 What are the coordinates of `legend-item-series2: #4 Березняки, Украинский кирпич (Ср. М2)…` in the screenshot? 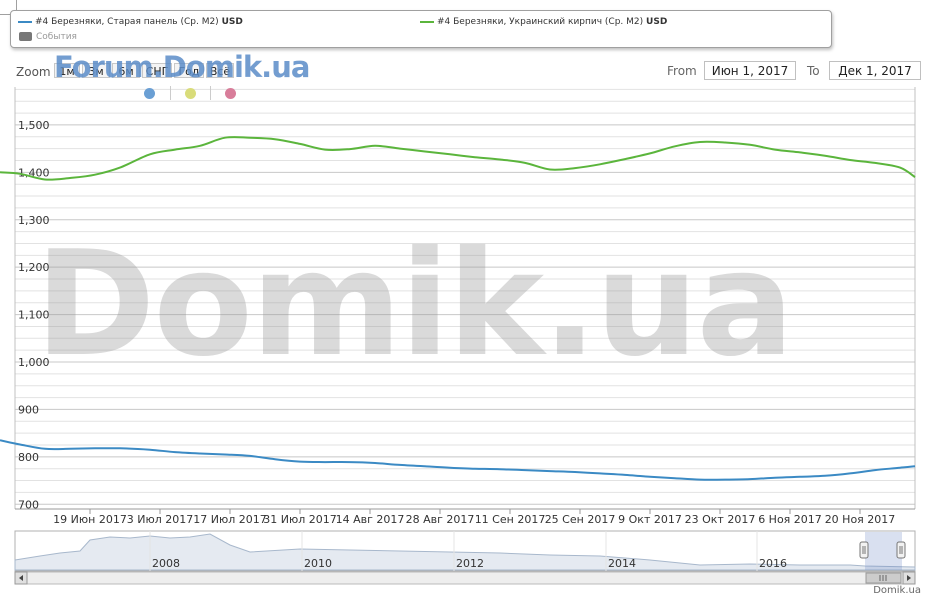 It's located at (543, 22).